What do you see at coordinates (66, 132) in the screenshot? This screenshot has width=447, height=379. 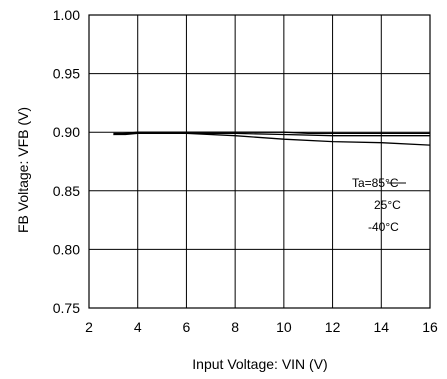 I see `y-tick-label: 0.90` at bounding box center [66, 132].